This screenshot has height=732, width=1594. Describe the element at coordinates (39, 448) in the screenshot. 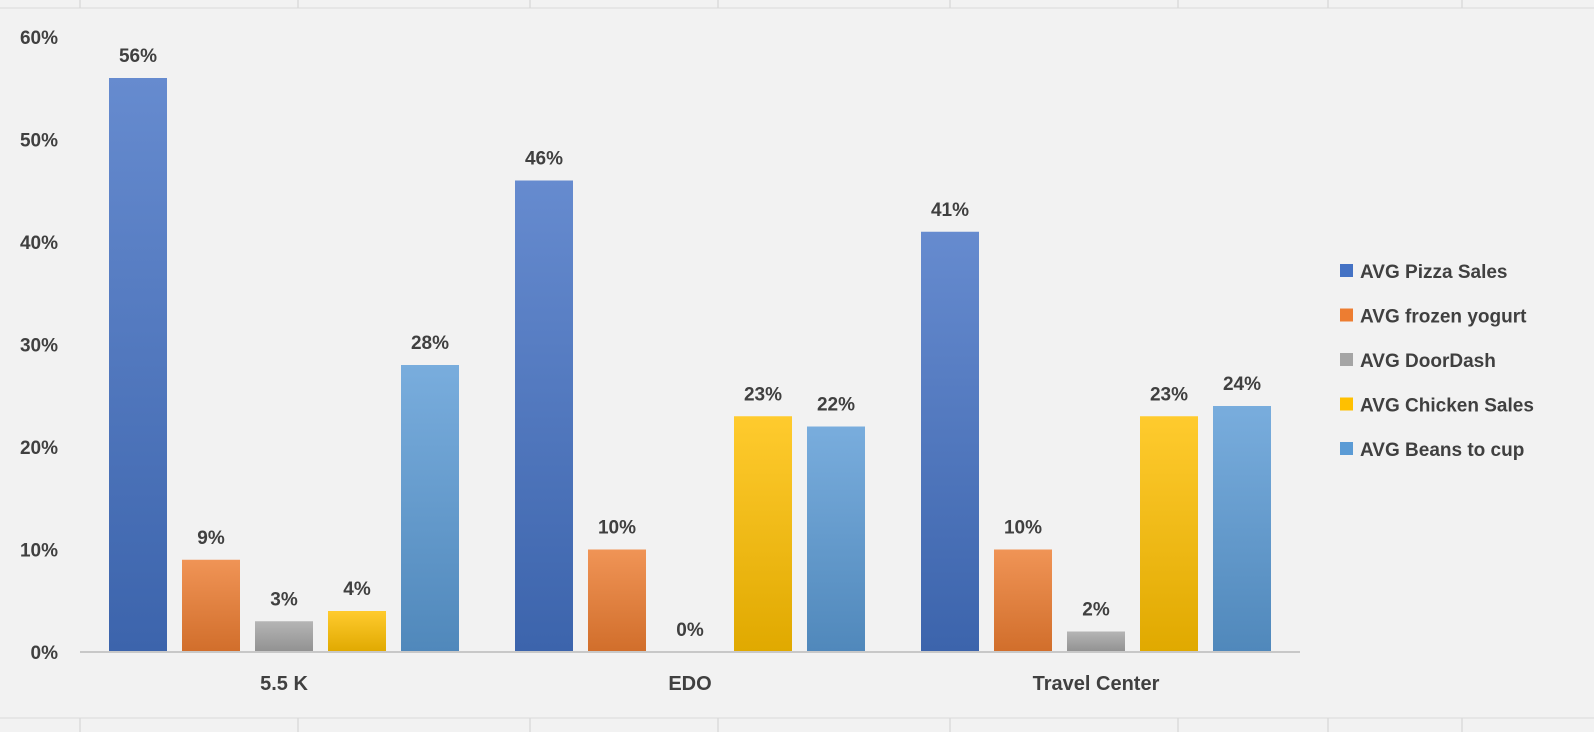

I see `y-tick-label: 20%` at that location.